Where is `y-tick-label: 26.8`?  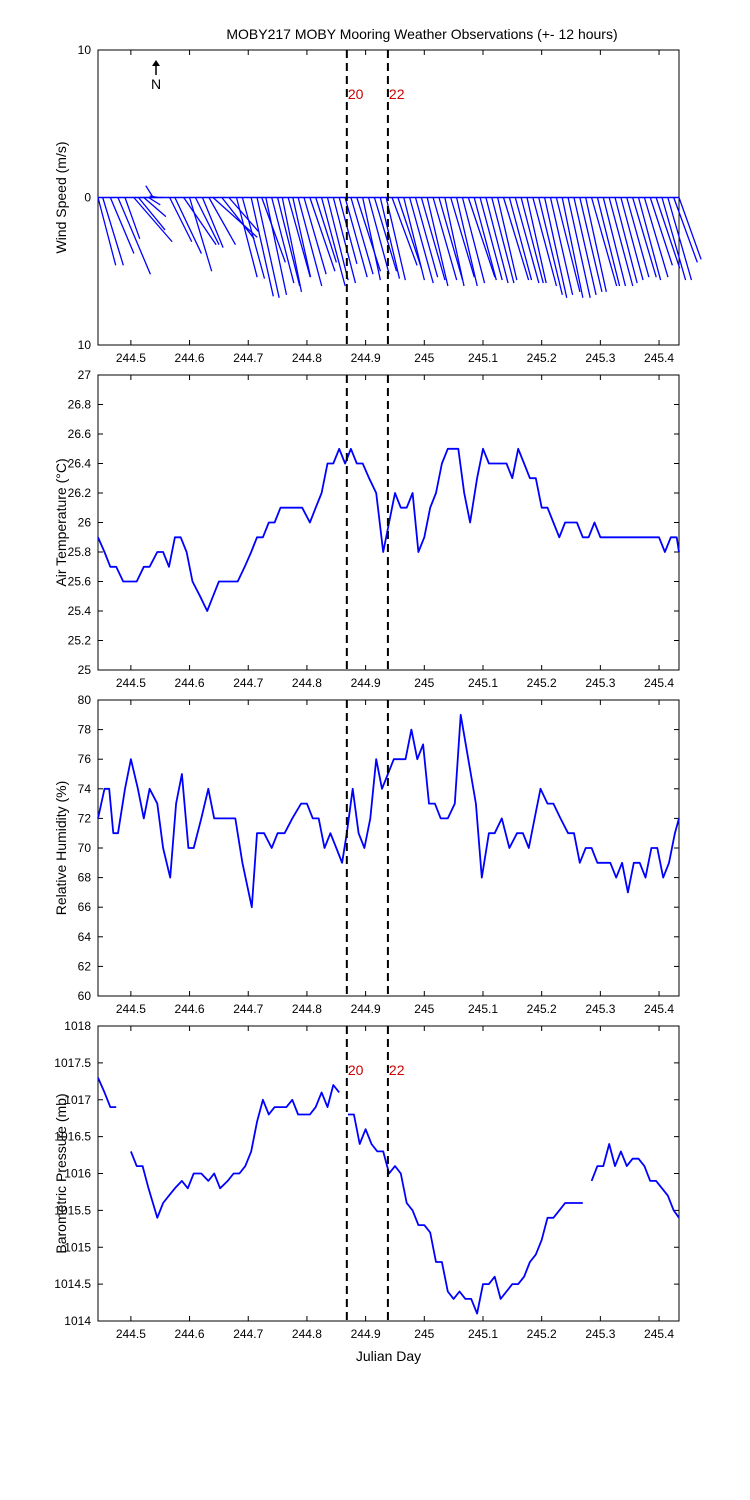 y-tick-label: 26.8 is located at coordinates (80, 405).